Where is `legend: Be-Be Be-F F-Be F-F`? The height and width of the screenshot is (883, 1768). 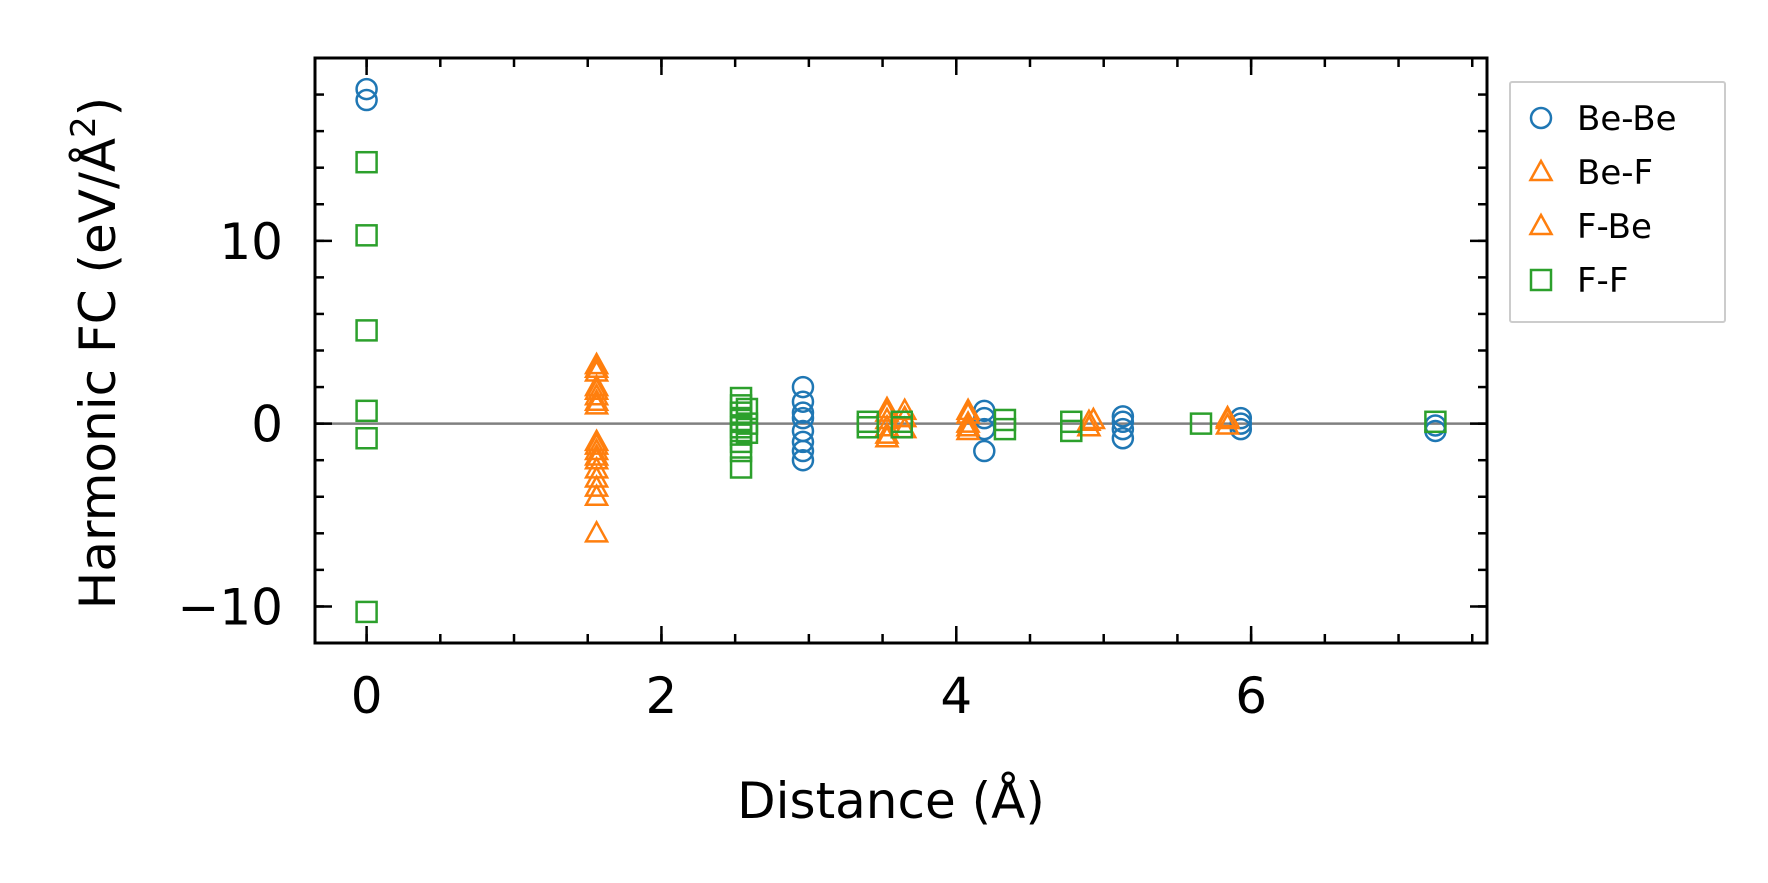
legend: Be-Be Be-F F-Be F-F is located at coordinates (1617, 202).